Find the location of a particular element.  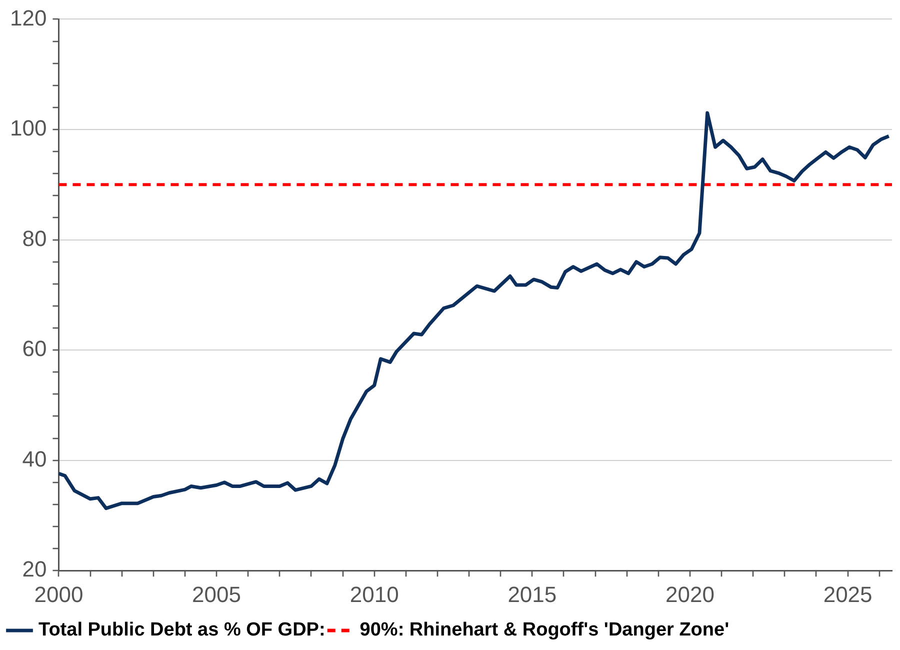

x-tick-label: 2025 is located at coordinates (847, 594).